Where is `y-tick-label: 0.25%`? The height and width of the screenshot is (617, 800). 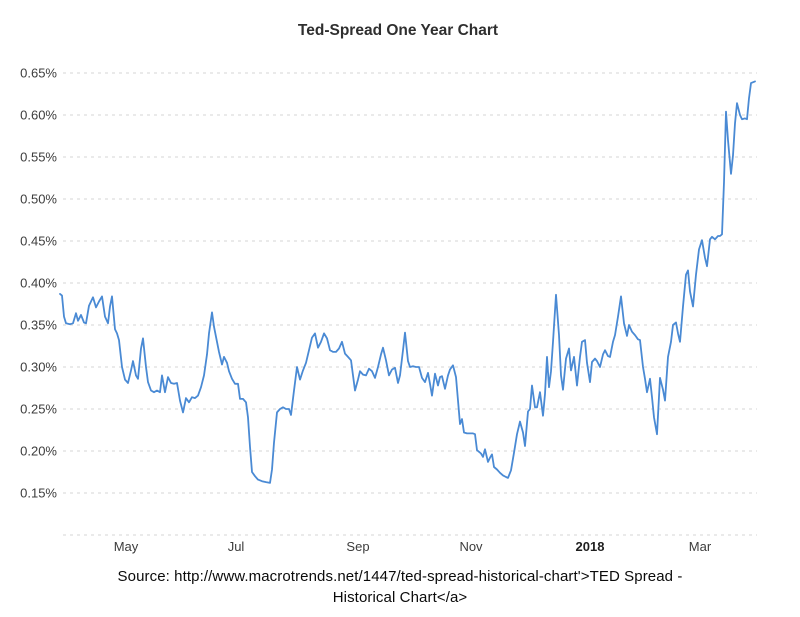
y-tick-label: 0.25% is located at coordinates (38, 409).